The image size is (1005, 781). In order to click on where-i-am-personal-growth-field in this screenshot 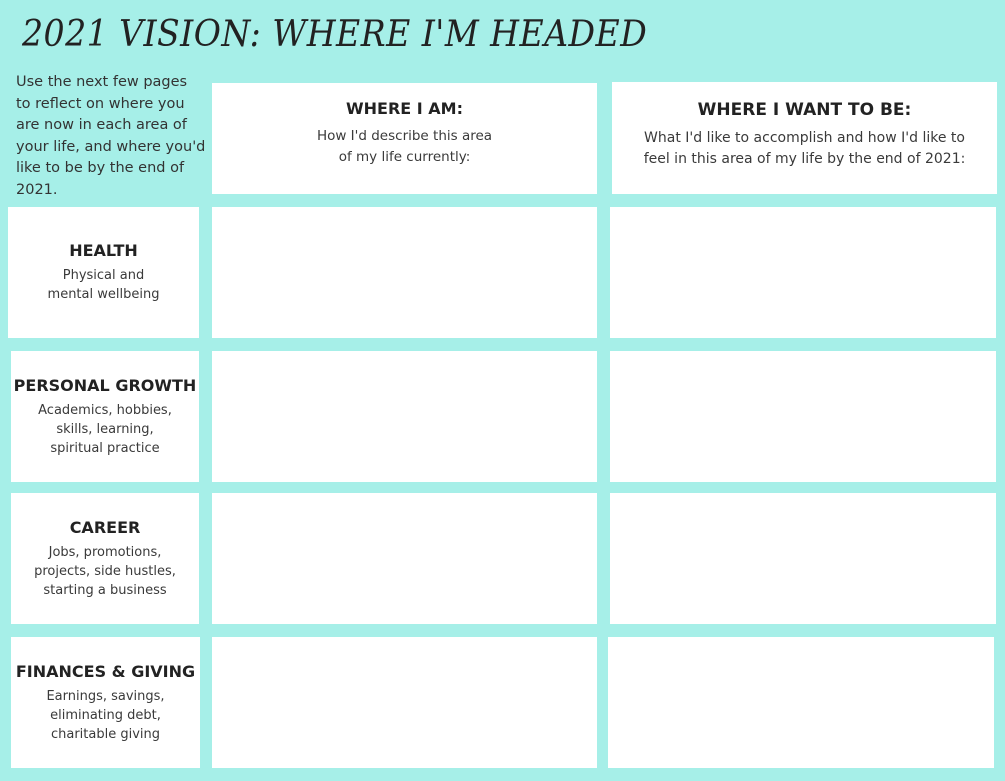, I will do `click(404, 416)`.